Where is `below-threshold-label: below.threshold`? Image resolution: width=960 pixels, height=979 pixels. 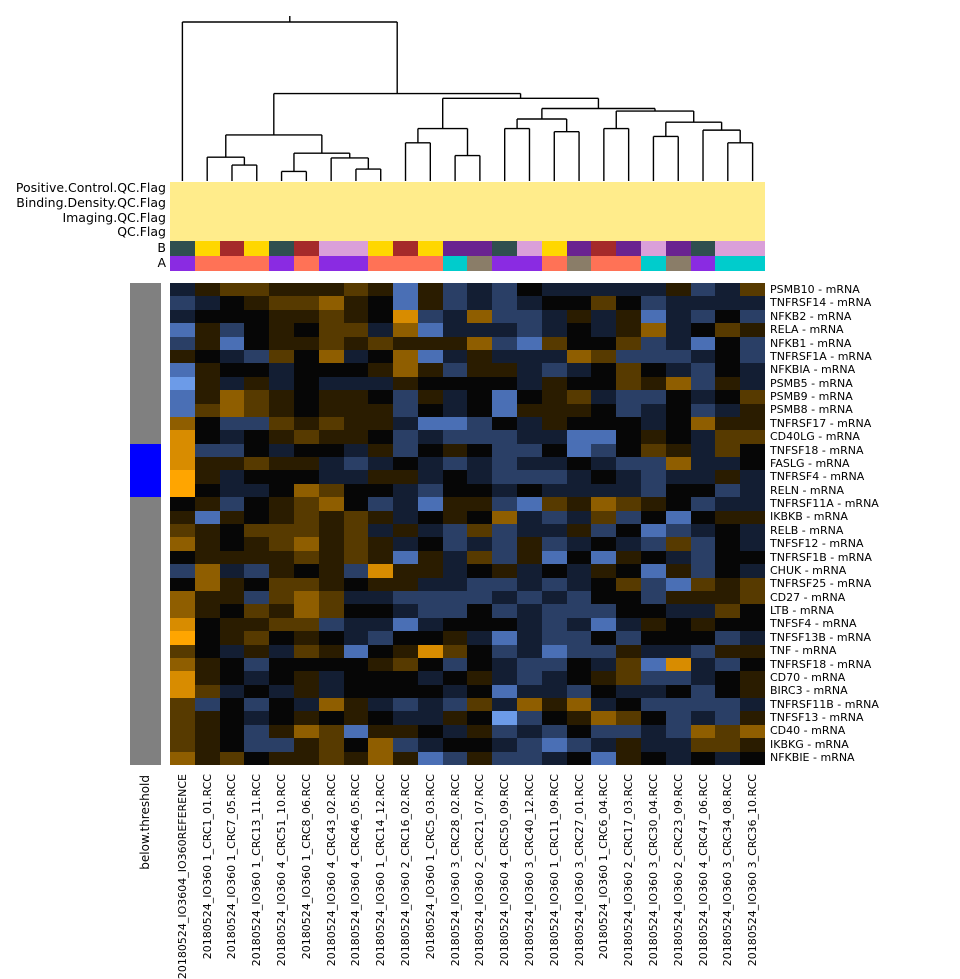 below-threshold-label: below.threshold is located at coordinates (145, 822).